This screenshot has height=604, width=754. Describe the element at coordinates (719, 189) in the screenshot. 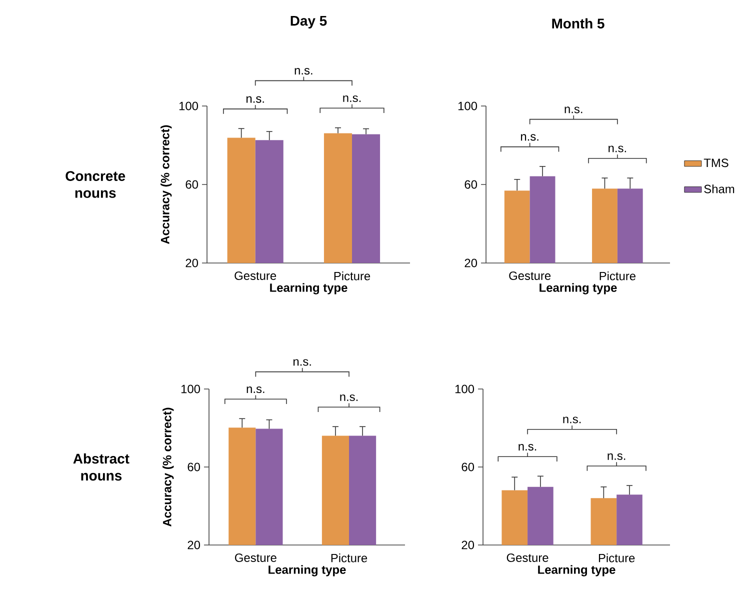

I see `legend-label: Sham` at that location.